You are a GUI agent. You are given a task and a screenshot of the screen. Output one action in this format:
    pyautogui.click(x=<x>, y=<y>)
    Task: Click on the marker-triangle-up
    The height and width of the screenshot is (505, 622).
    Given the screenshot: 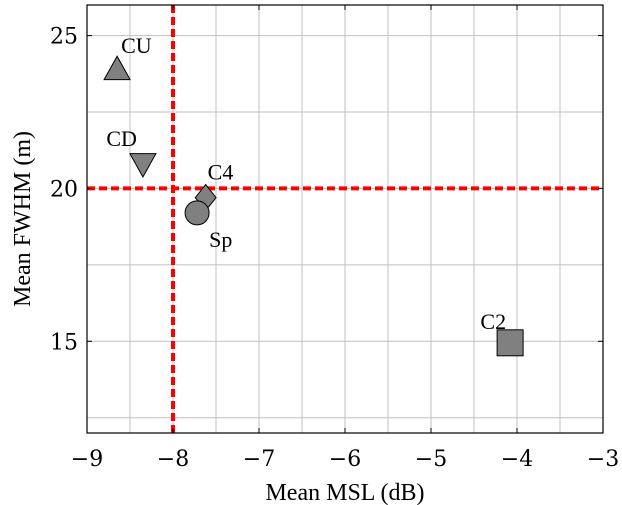 What is the action you would take?
    pyautogui.click(x=117, y=68)
    